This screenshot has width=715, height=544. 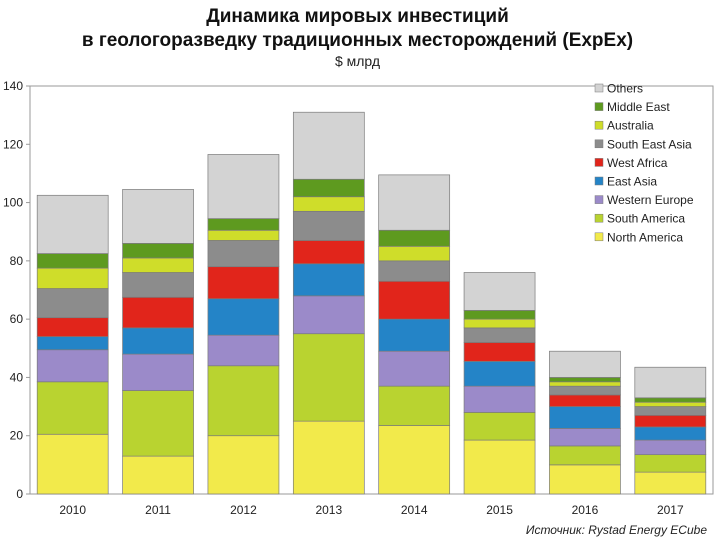 I want to click on bar-segment-west-africa-2011, so click(x=158, y=312).